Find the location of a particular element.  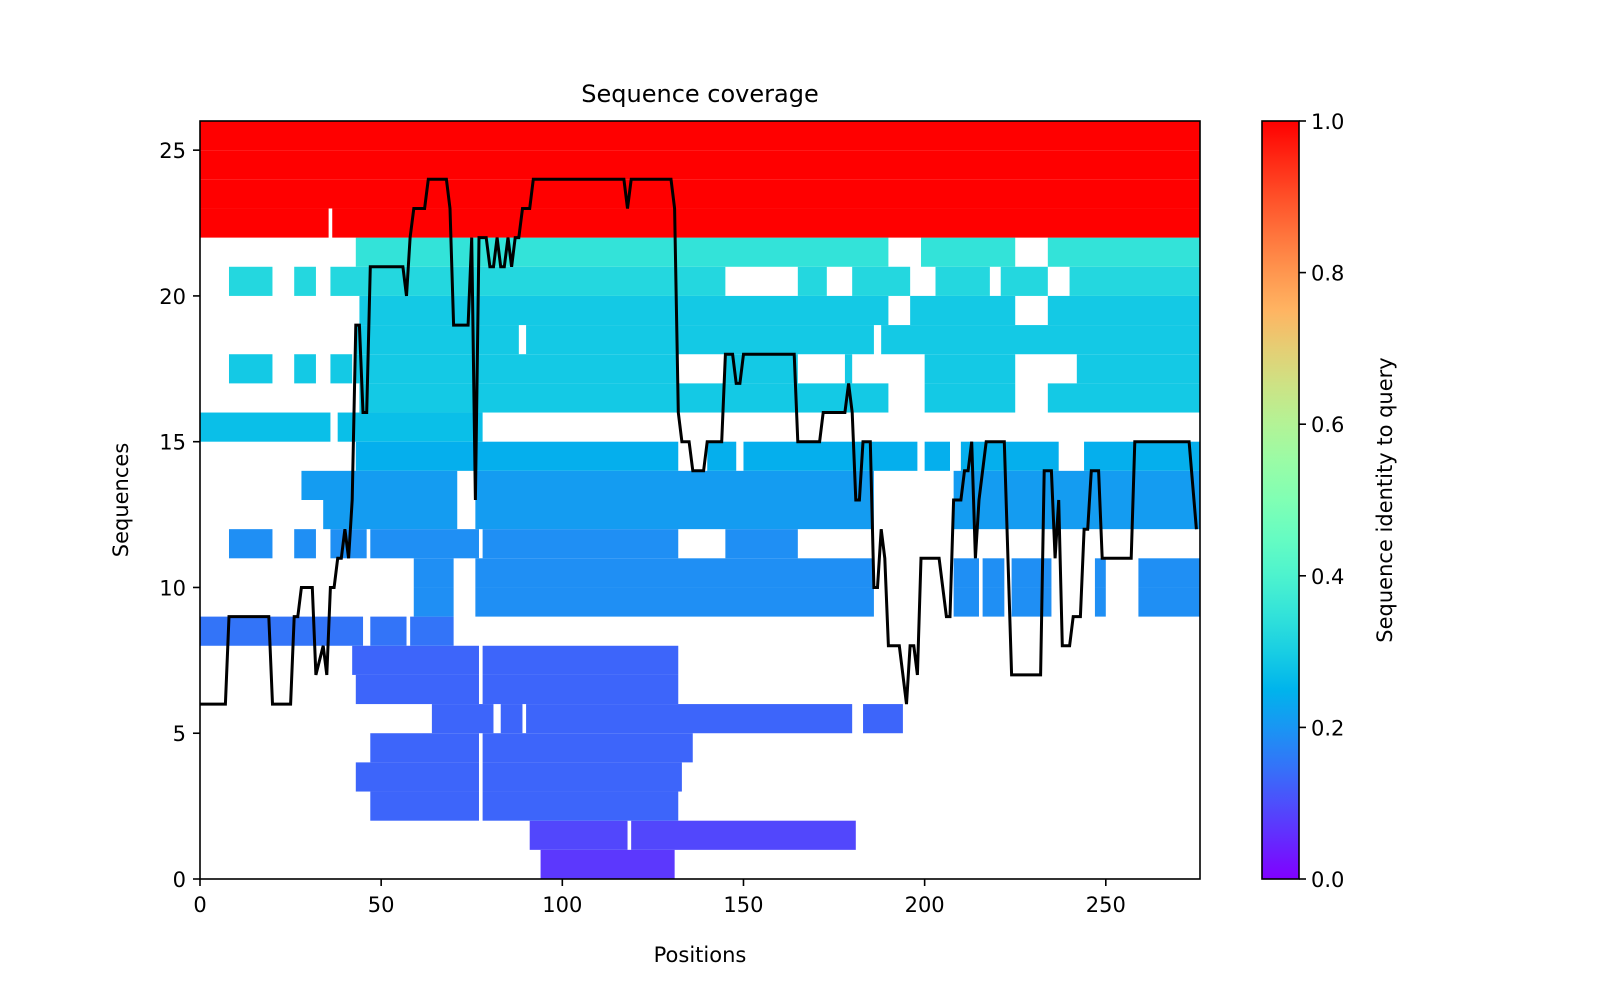

colorbar-label: Sequence identity to query is located at coordinates (1385, 499).